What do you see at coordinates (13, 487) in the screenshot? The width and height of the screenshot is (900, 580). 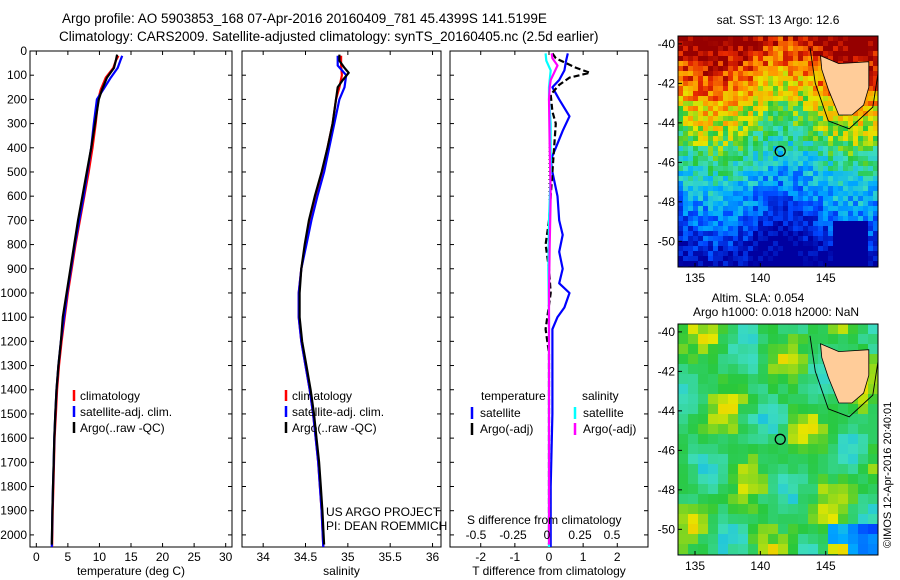 I see `y-tick-label: 1800` at bounding box center [13, 487].